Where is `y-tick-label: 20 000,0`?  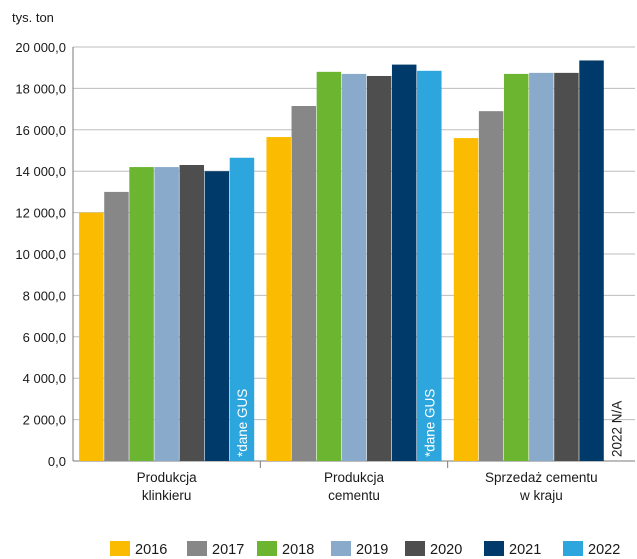 y-tick-label: 20 000,0 is located at coordinates (40, 47).